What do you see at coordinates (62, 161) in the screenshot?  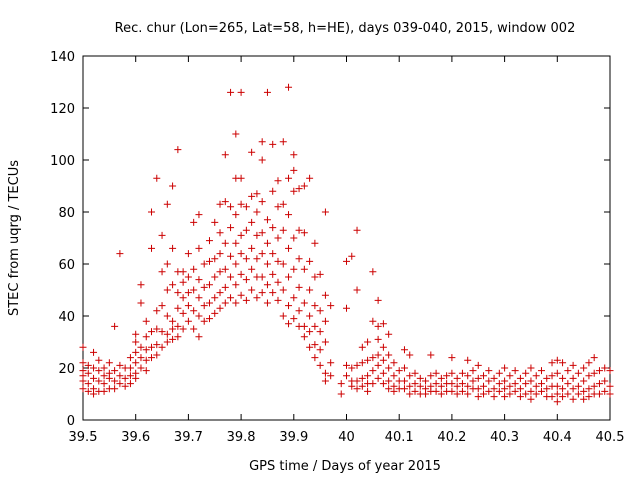 I see `y-tick-label: 100` at bounding box center [62, 161].